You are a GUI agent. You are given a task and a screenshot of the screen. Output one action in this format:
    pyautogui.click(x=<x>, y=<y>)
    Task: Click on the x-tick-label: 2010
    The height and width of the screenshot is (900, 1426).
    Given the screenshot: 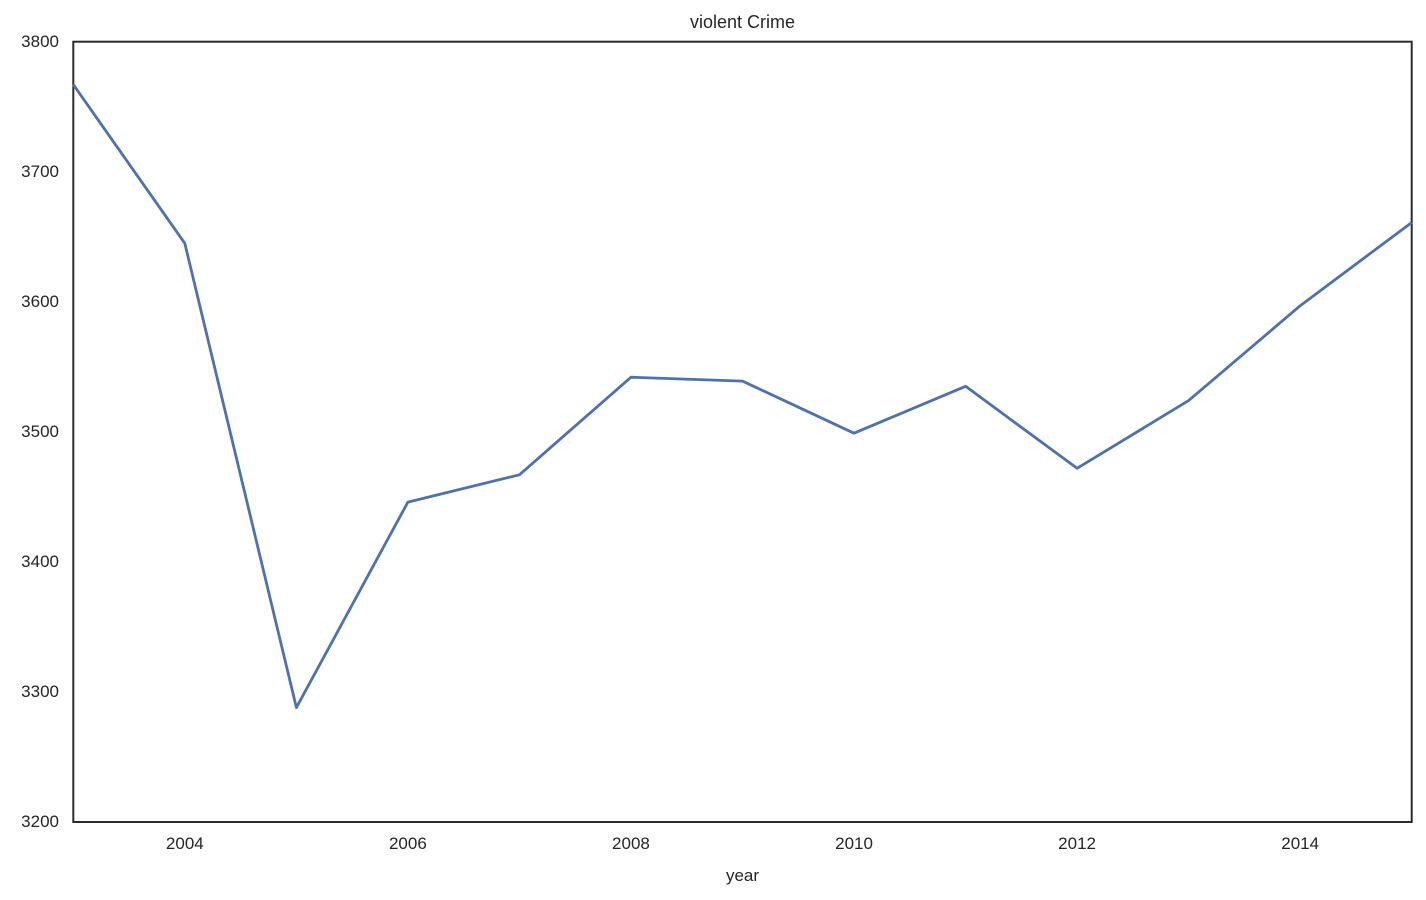 What is the action you would take?
    pyautogui.click(x=854, y=843)
    